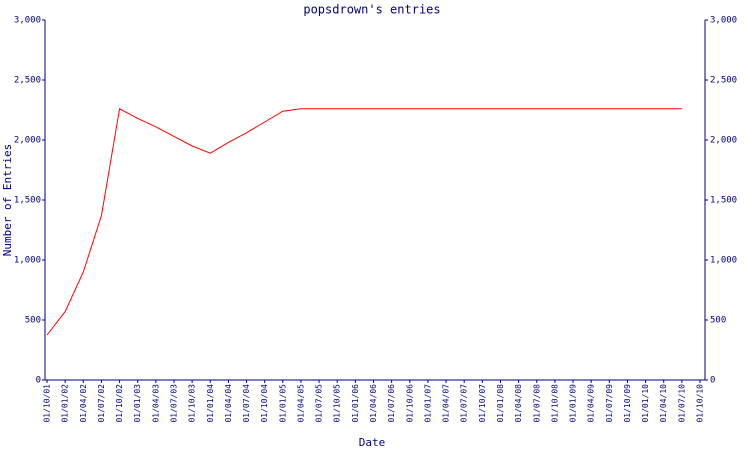  I want to click on x-tick-label: 01/10/10, so click(700, 403).